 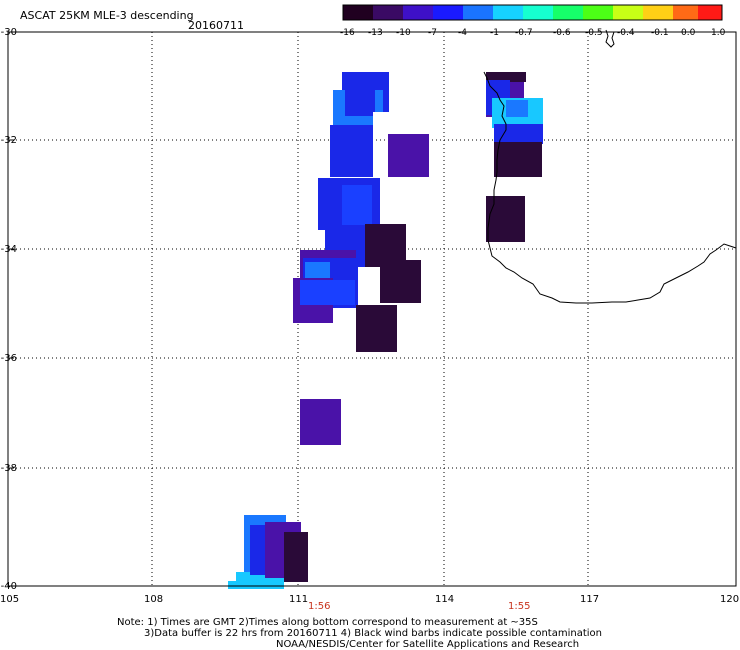 I want to click on cb-label-6: -0.7, so click(x=524, y=33).